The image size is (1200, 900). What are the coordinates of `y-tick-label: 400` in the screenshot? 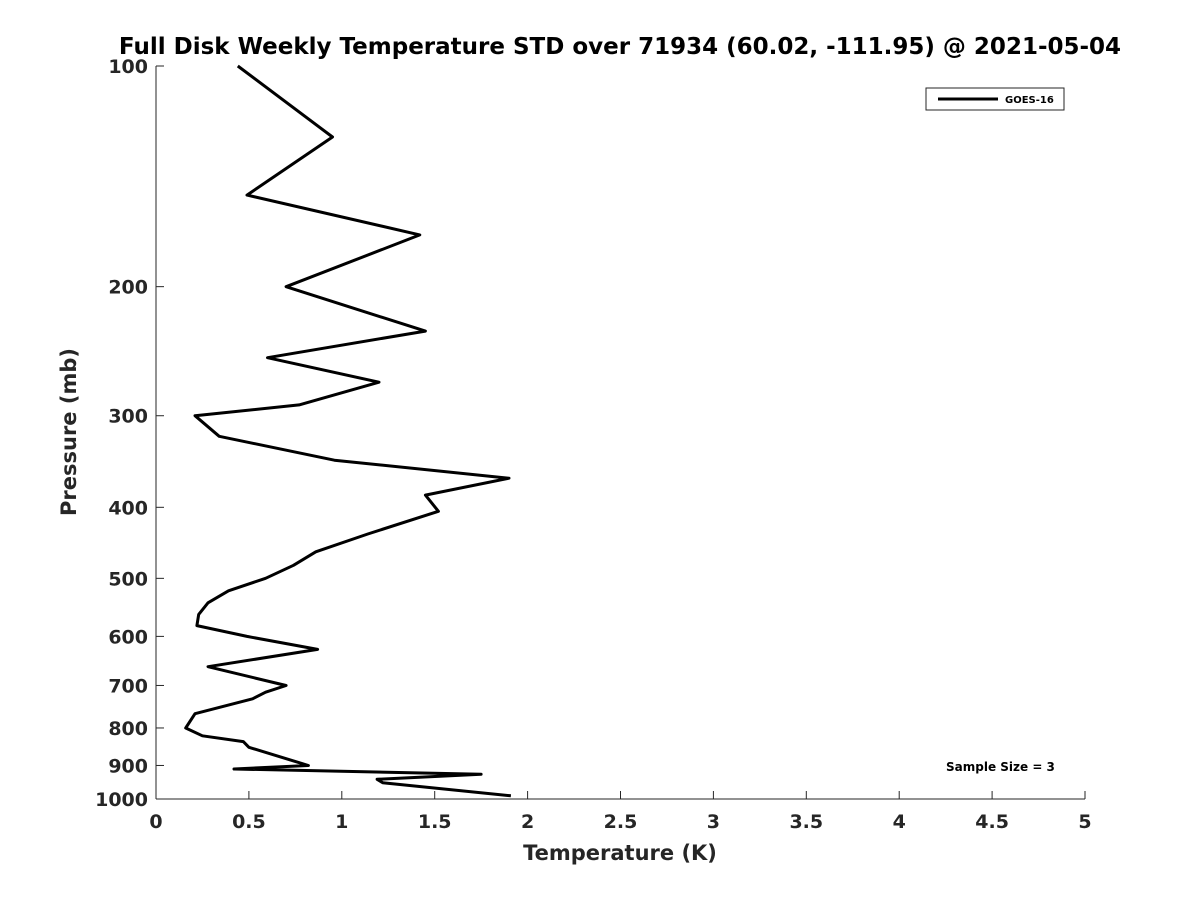 It's located at (128, 508).